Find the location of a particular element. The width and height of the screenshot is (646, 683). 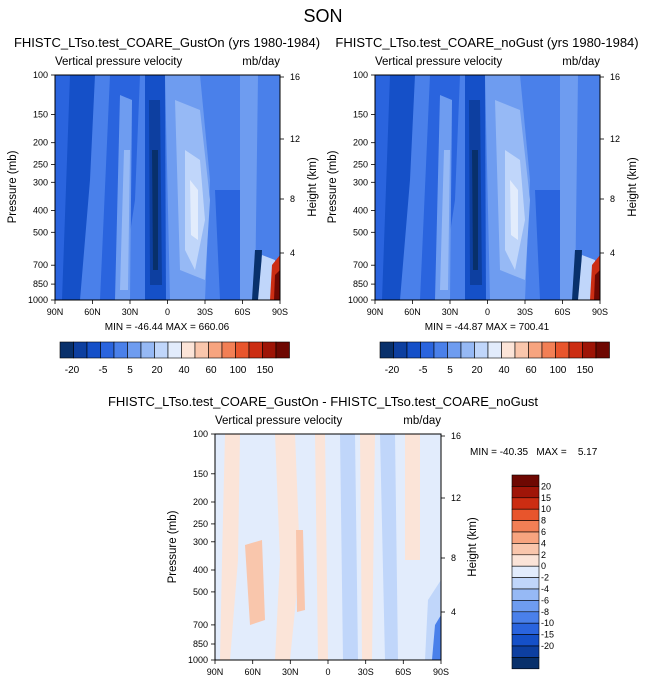

x-tick-label: 90S is located at coordinates (441, 672).